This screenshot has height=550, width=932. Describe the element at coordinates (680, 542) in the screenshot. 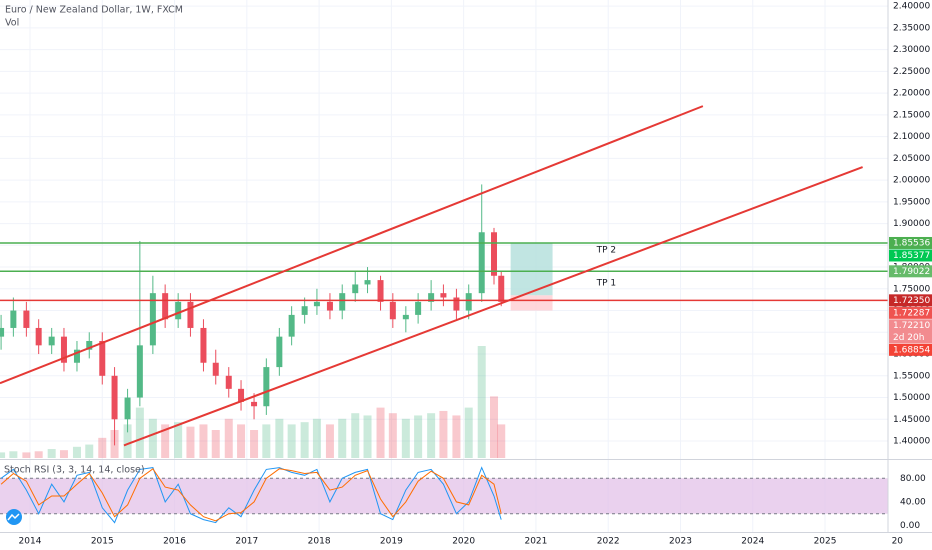

I see `x-tick-label: 2023` at that location.